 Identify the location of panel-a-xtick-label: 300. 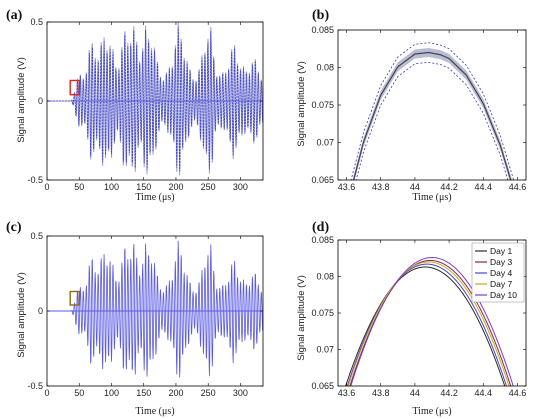
(240, 187).